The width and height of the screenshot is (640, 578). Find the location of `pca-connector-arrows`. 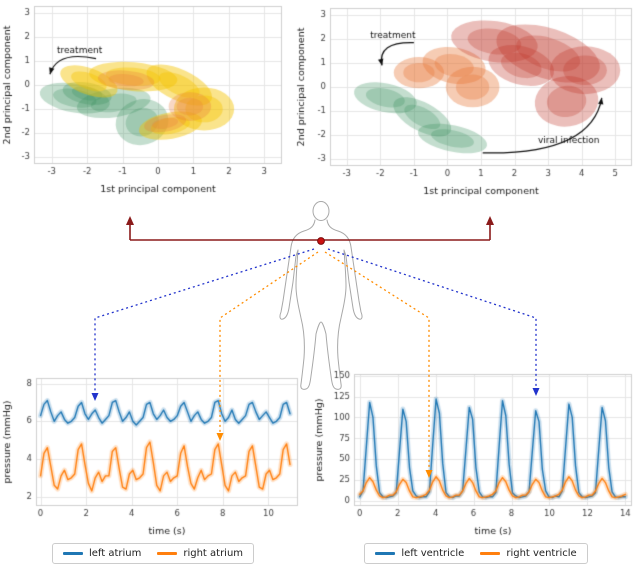

pca-connector-arrows is located at coordinates (310, 228).